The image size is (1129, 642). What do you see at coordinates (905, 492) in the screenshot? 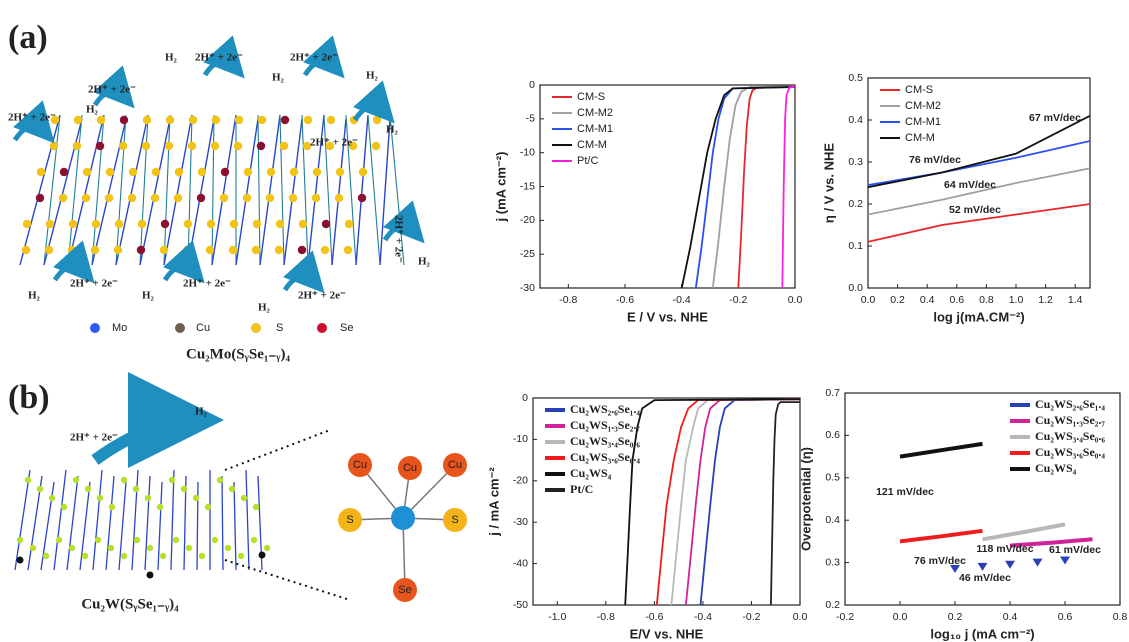
I see `annotation: 121 mV/dec` at bounding box center [905, 492].